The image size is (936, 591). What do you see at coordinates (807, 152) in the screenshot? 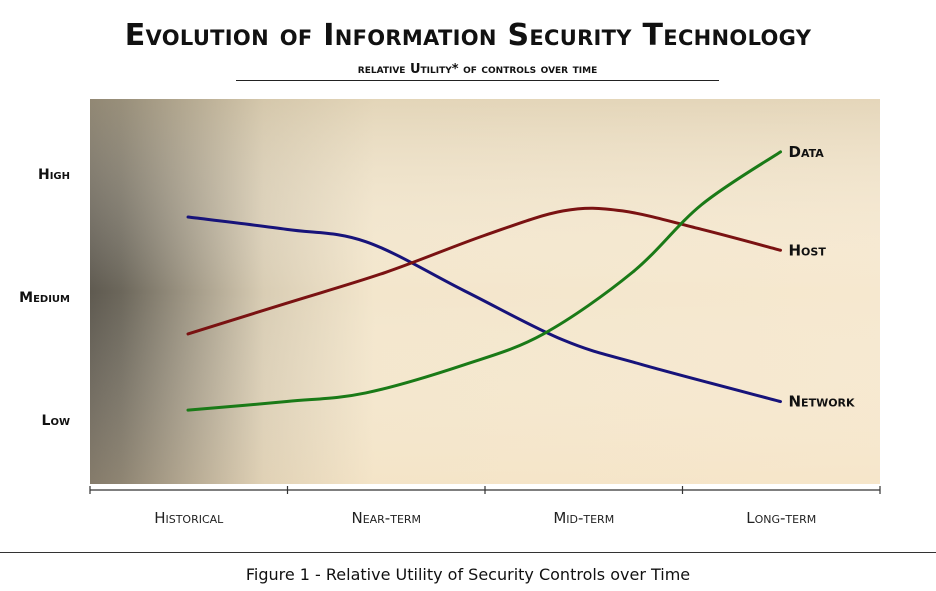
I see `series-label-data: Data` at bounding box center [807, 152].